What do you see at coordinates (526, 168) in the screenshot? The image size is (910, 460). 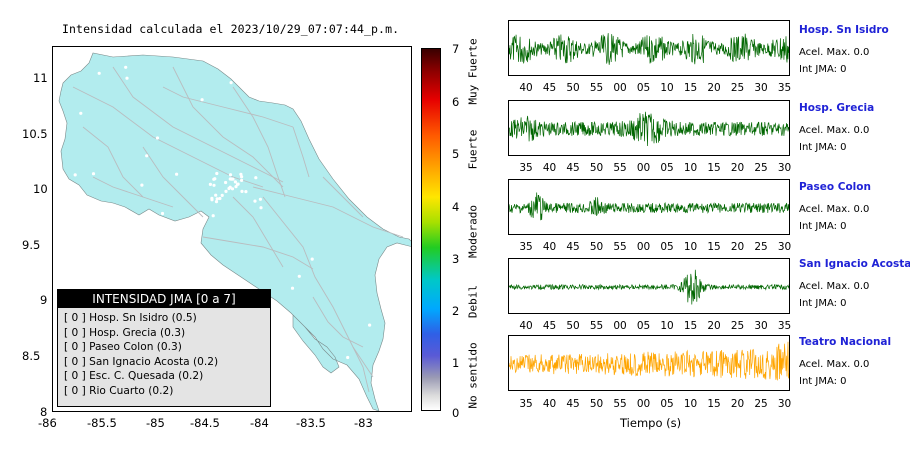 I see `time-tick-label: 35` at bounding box center [526, 168].